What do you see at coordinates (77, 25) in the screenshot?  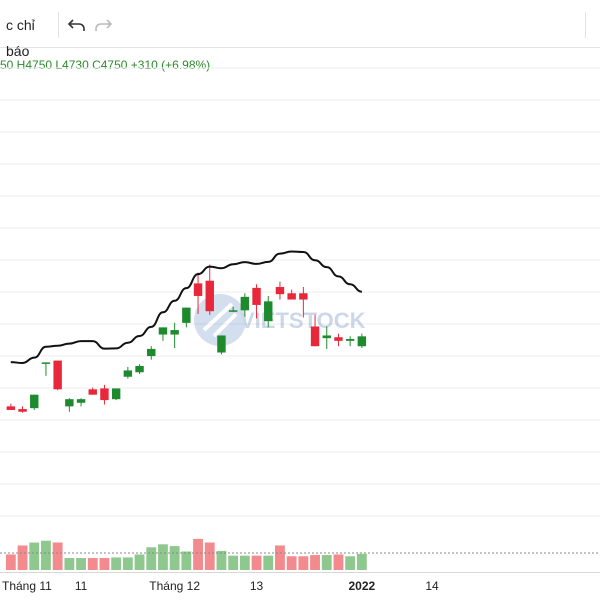 I see `undo-icon` at bounding box center [77, 25].